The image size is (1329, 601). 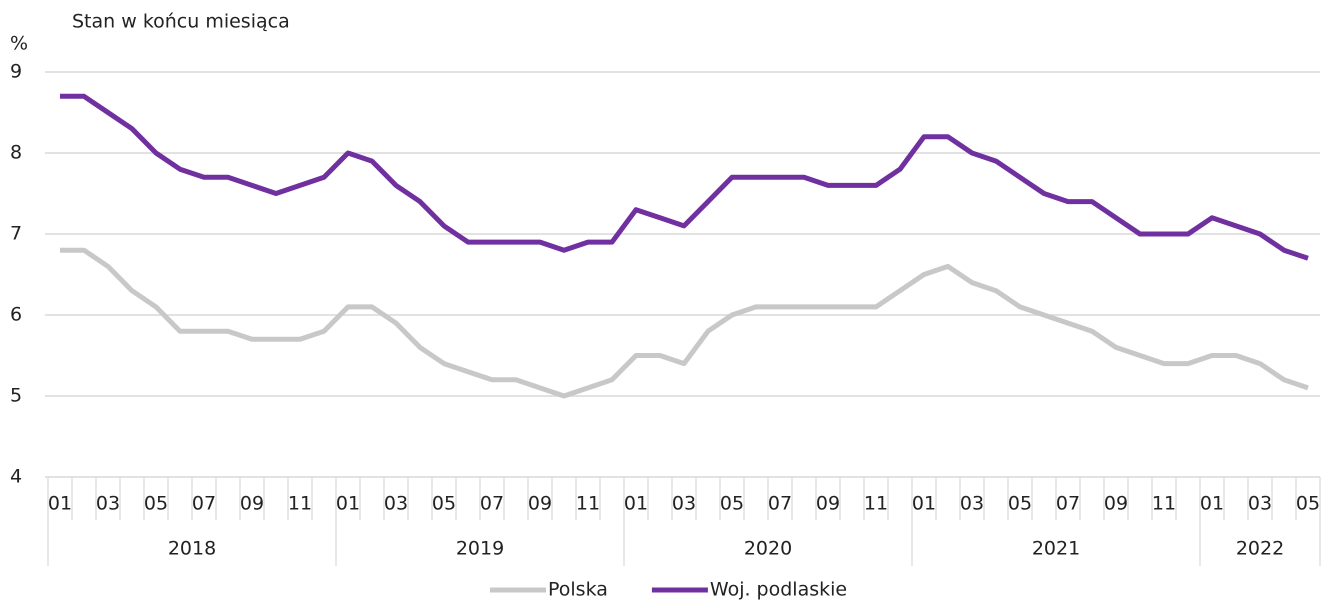 I want to click on legend-label: Polska, so click(x=578, y=590).